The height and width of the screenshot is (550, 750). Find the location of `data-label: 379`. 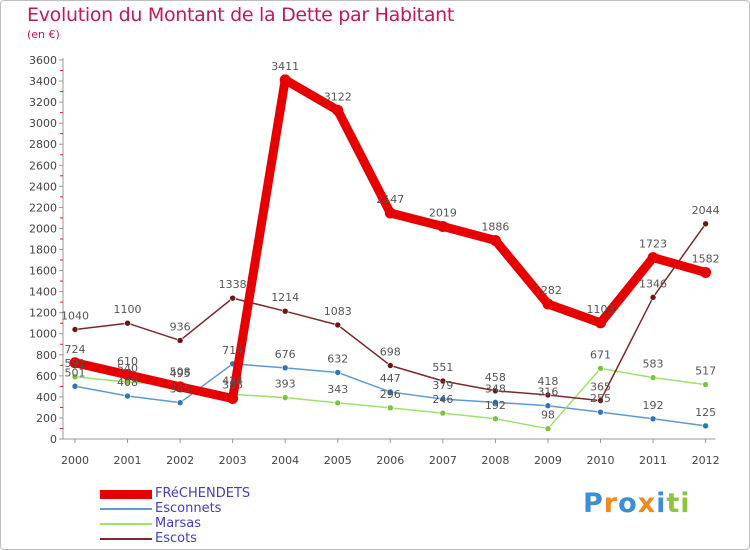

data-label: 379 is located at coordinates (442, 385).